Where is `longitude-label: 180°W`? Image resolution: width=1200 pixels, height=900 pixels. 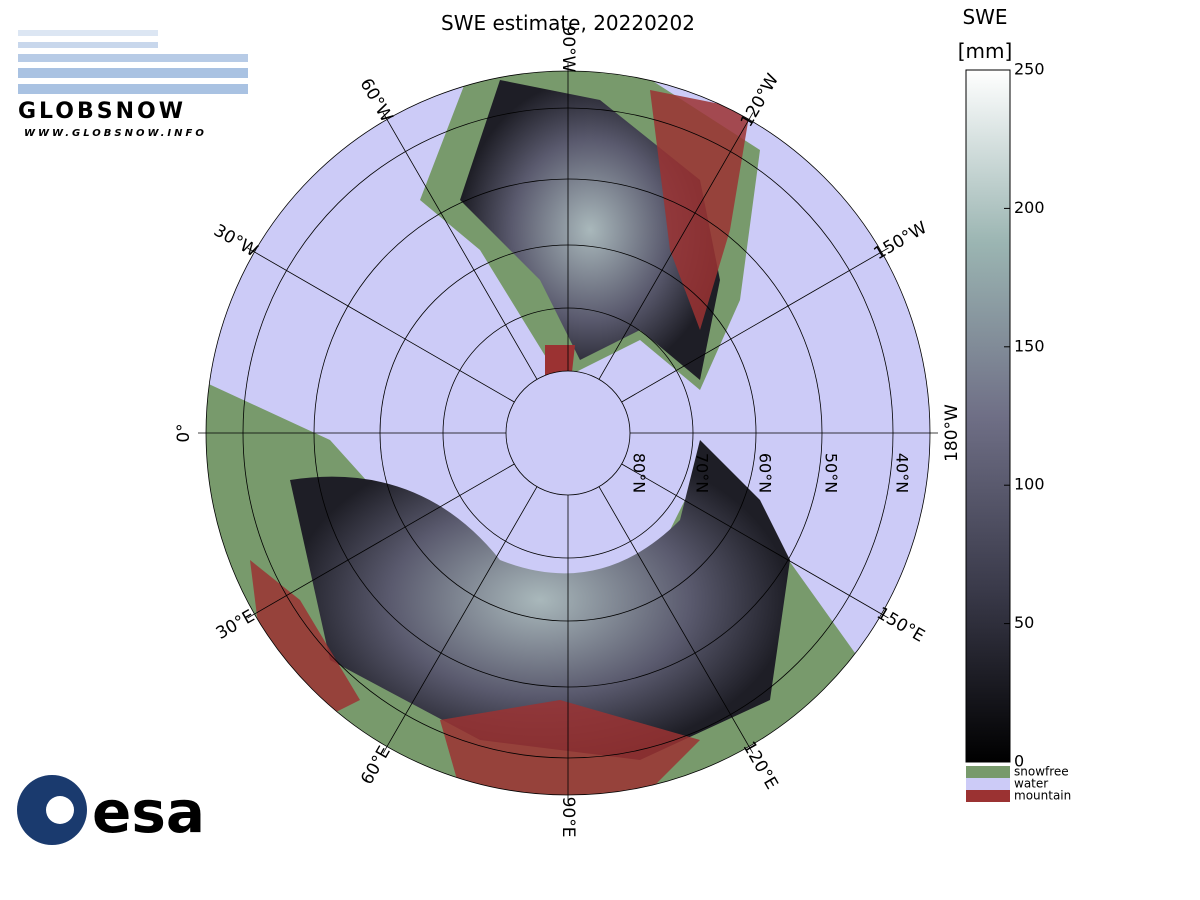
longitude-label: 180°W is located at coordinates (952, 433).